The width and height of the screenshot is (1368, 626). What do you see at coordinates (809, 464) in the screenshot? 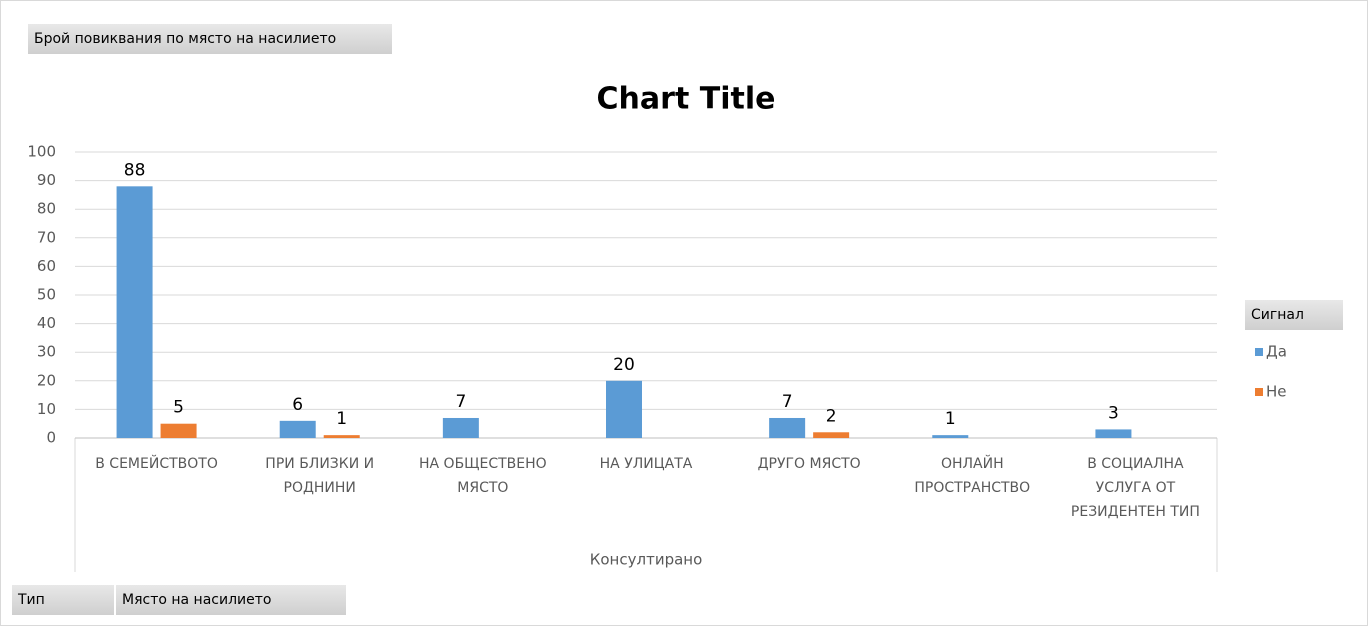
I see `x-tick-label: ДРУГО МЯСТО` at bounding box center [809, 464].